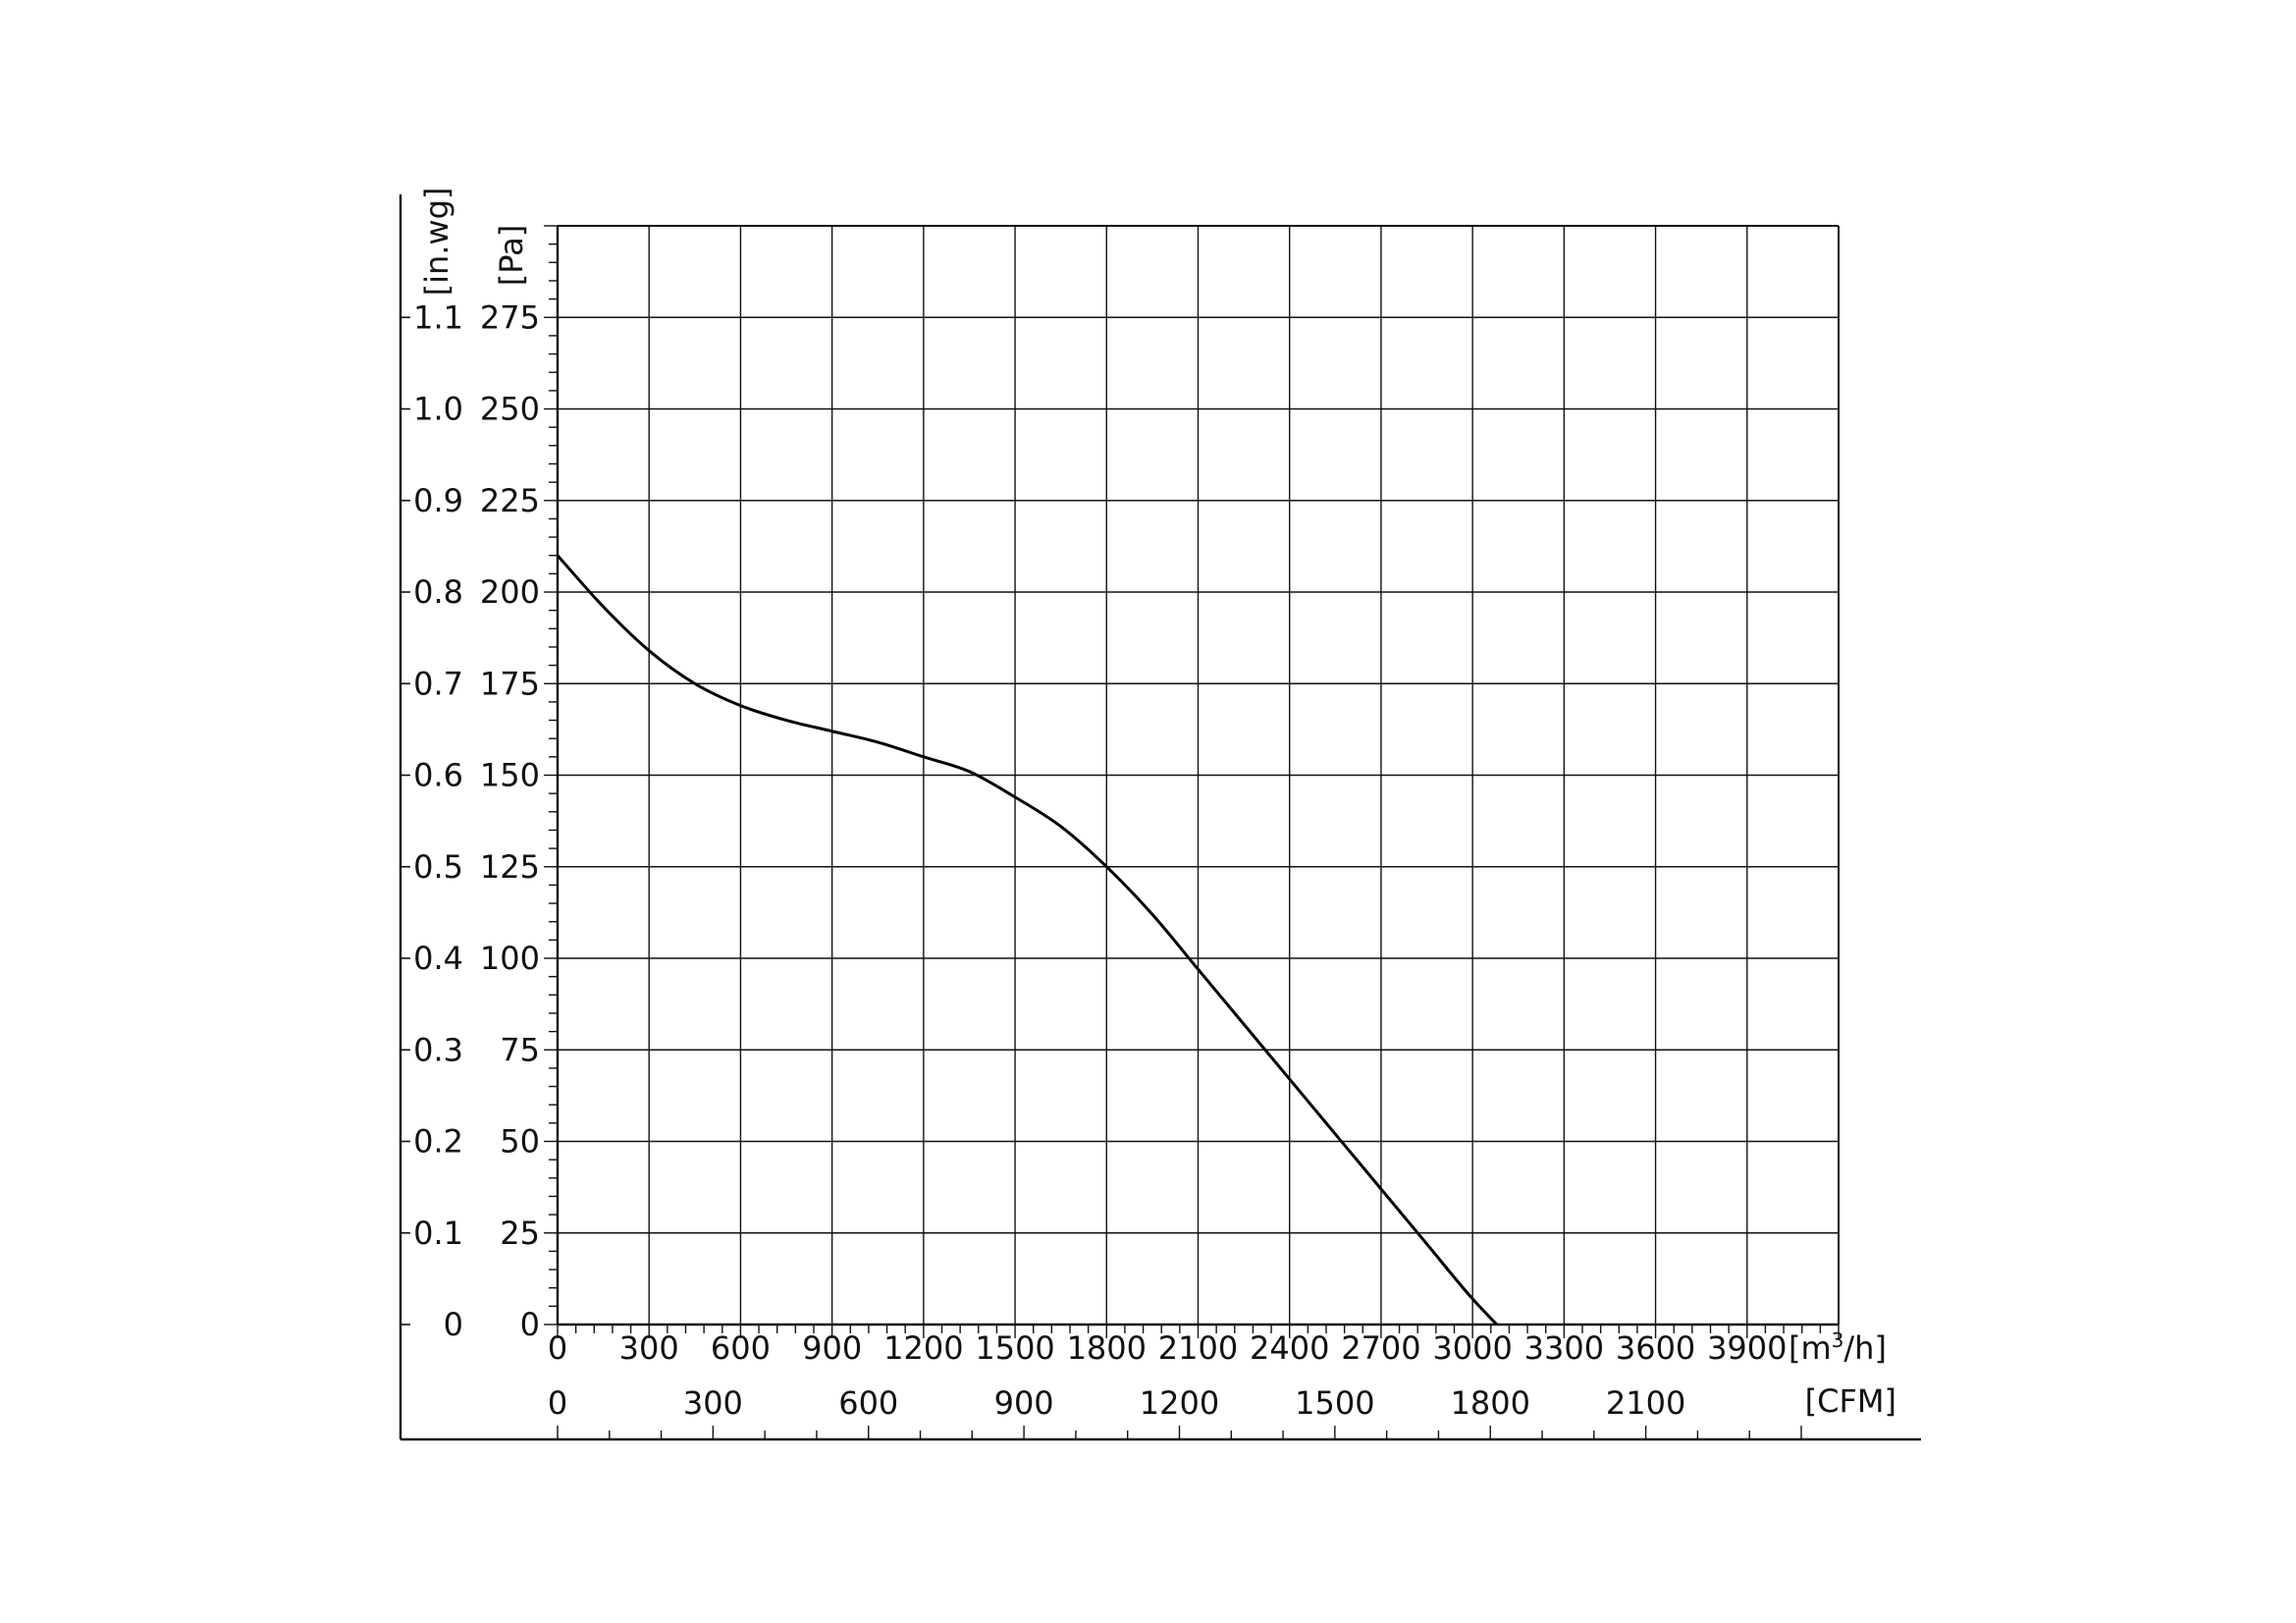  What do you see at coordinates (1014, 1348) in the screenshot?
I see `m3h-tick-label: 1500` at bounding box center [1014, 1348].